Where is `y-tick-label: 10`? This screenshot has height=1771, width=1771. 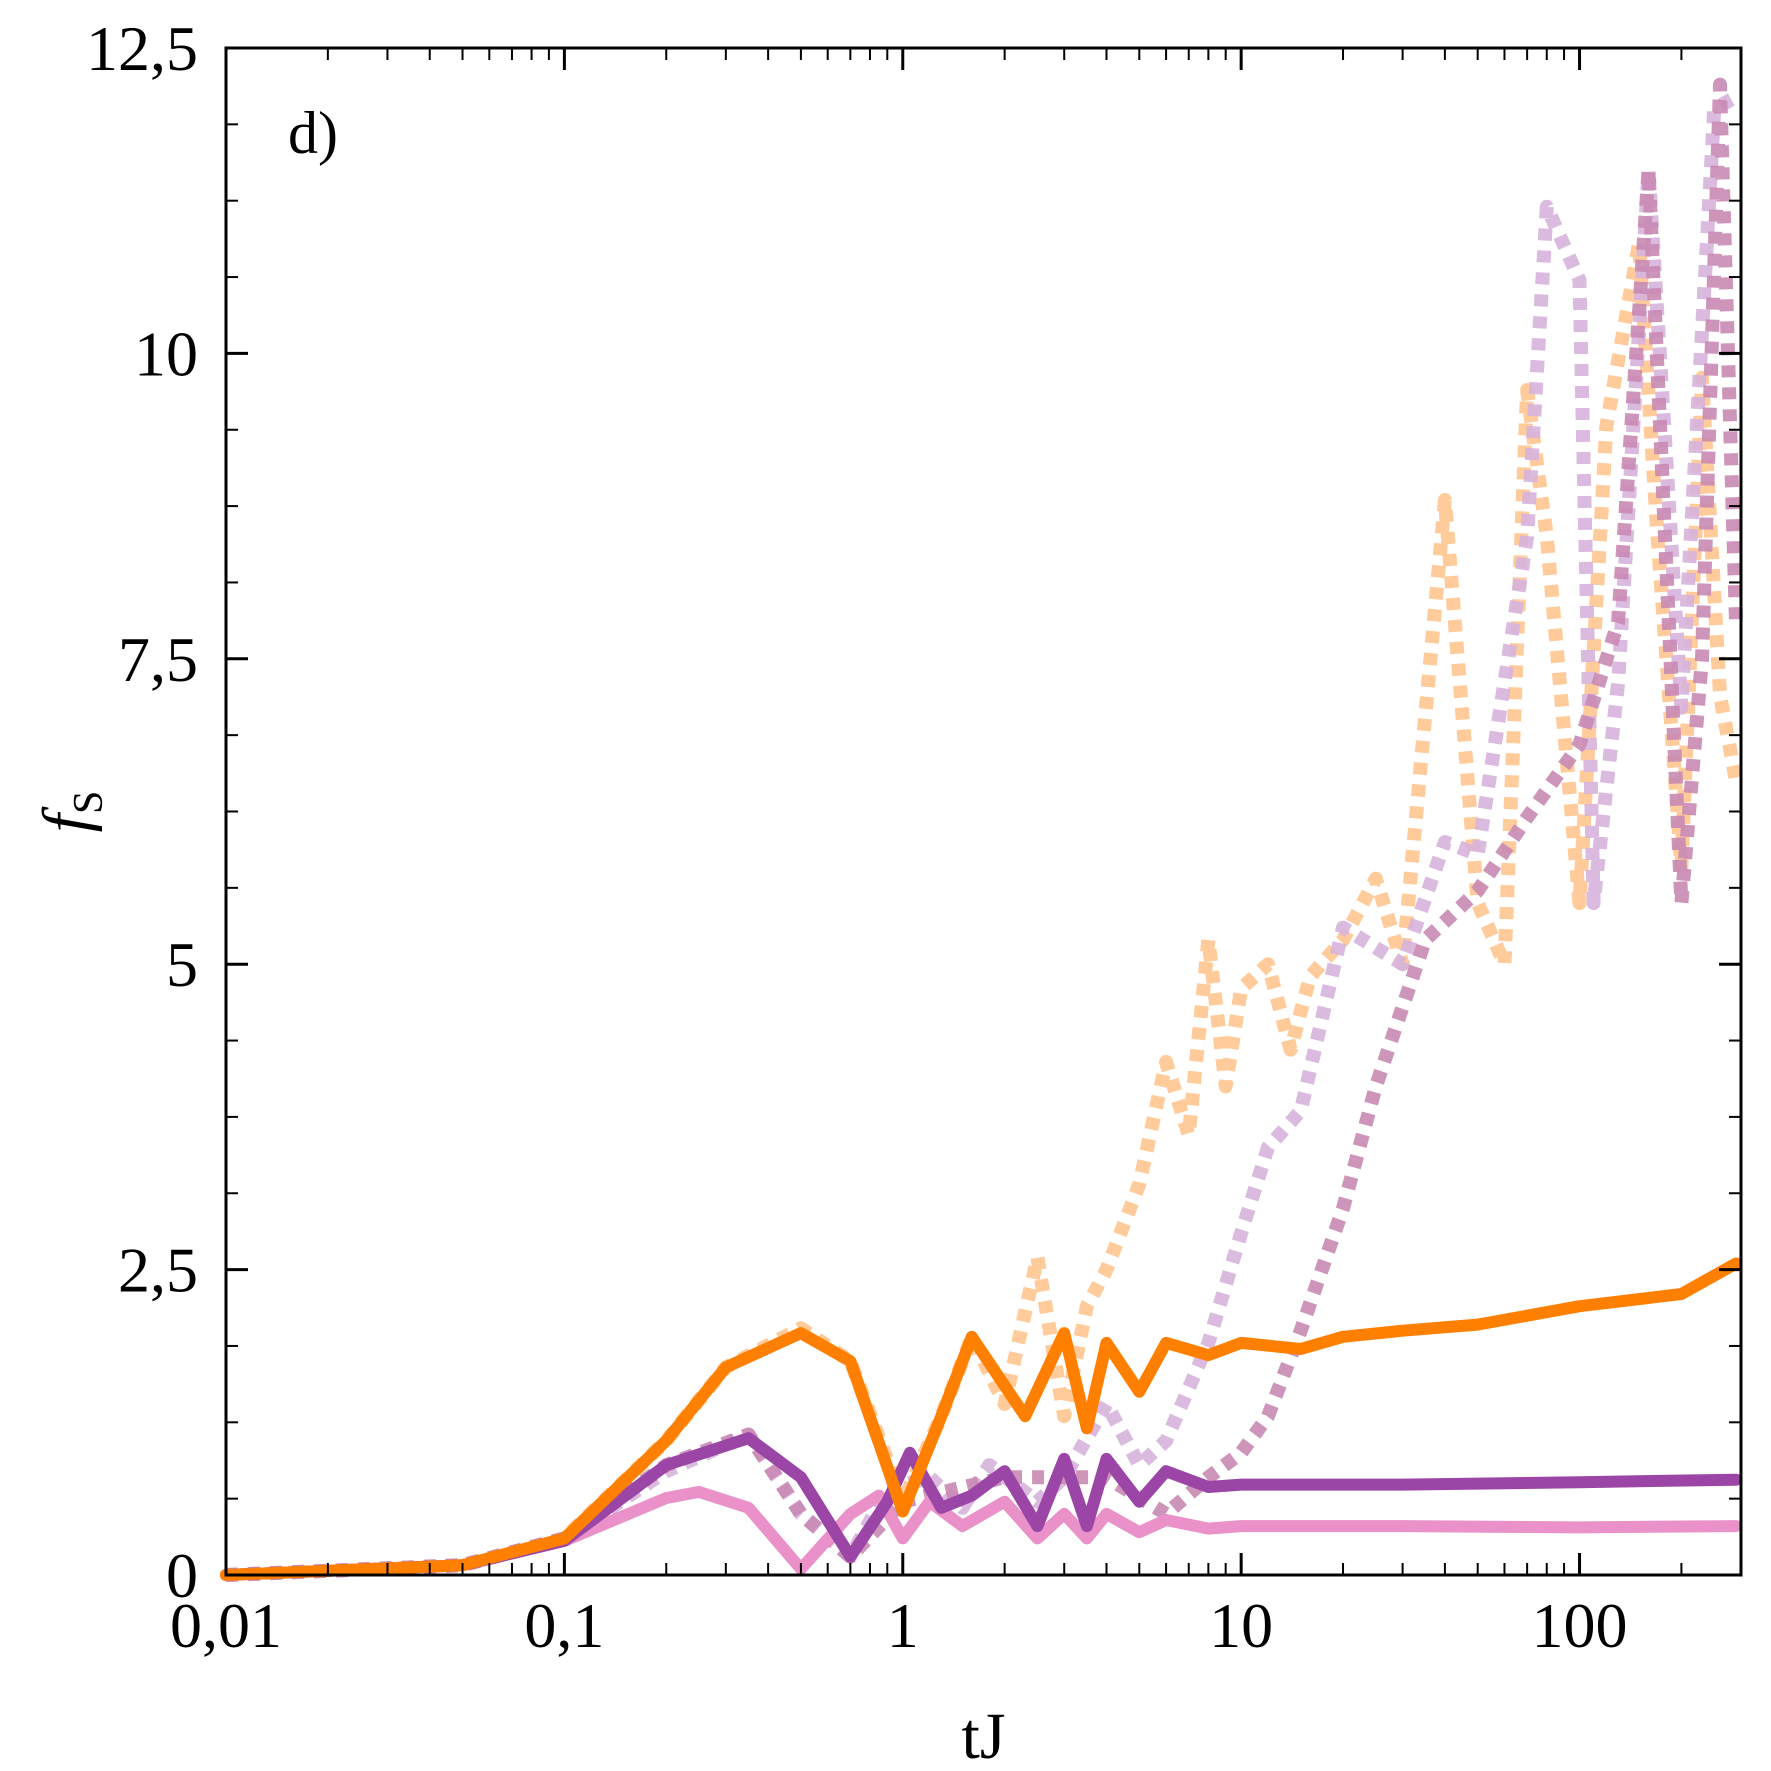
y-tick-label: 10 is located at coordinates (166, 353).